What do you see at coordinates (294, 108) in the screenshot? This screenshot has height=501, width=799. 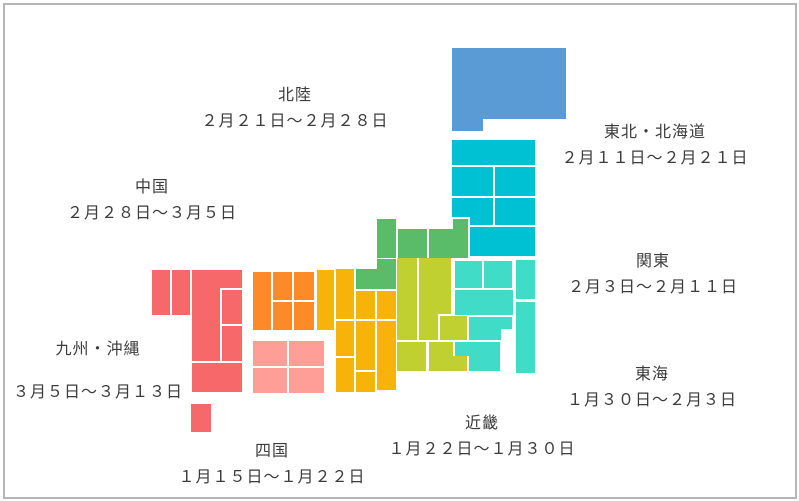 I see `region-label-hokuriku: 北陸 ２月２１日～２月２８日` at bounding box center [294, 108].